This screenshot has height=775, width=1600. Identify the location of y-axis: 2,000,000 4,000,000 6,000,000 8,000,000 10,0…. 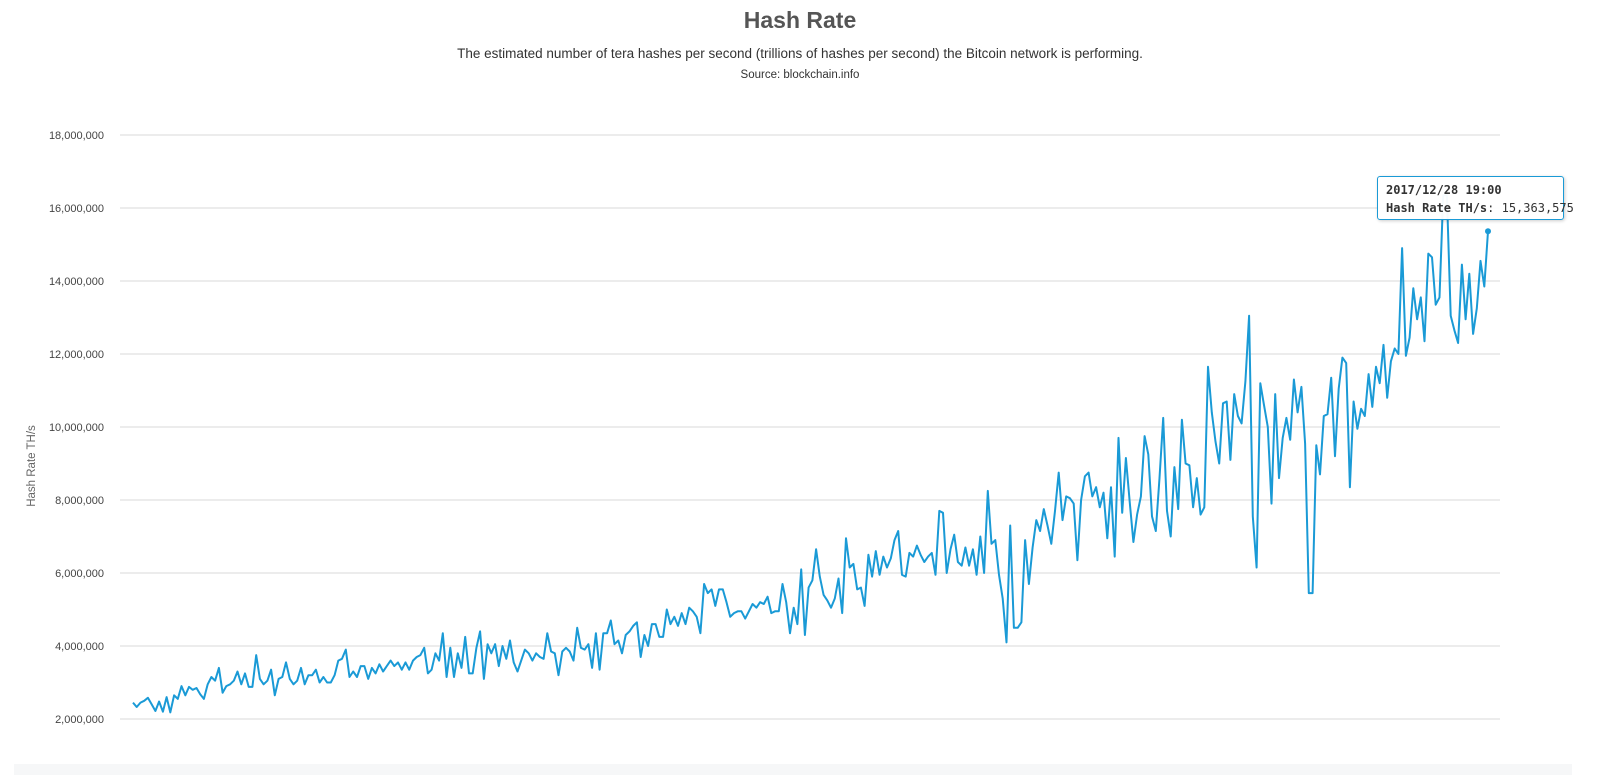
(76, 428).